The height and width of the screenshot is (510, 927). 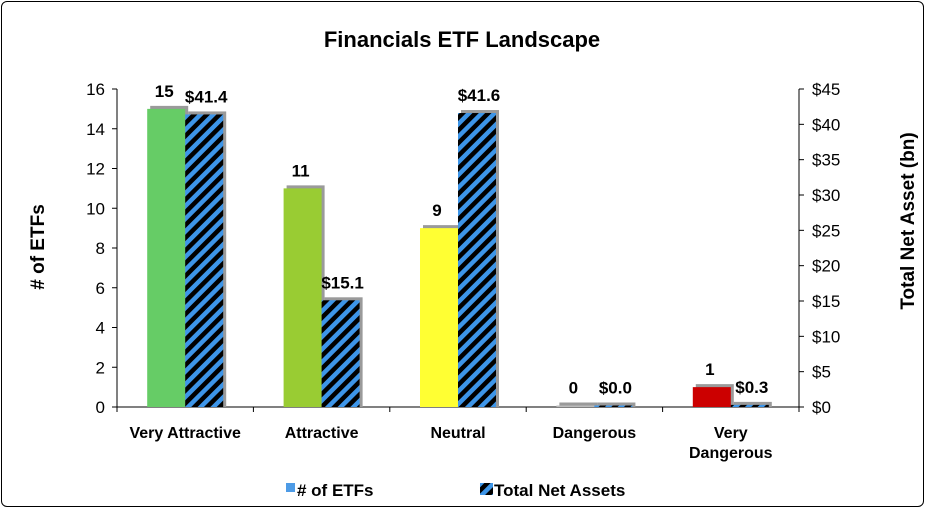 I want to click on y-tick-label: 14, so click(x=95, y=129).